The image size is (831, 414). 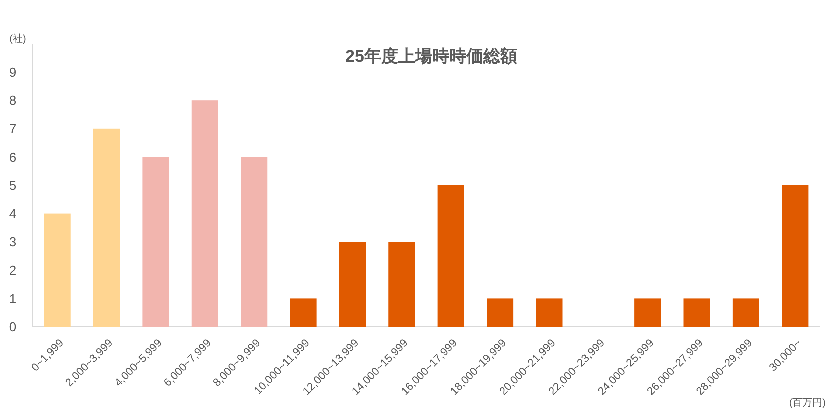 What do you see at coordinates (13, 157) in the screenshot?
I see `y-tick-label: 6` at bounding box center [13, 157].